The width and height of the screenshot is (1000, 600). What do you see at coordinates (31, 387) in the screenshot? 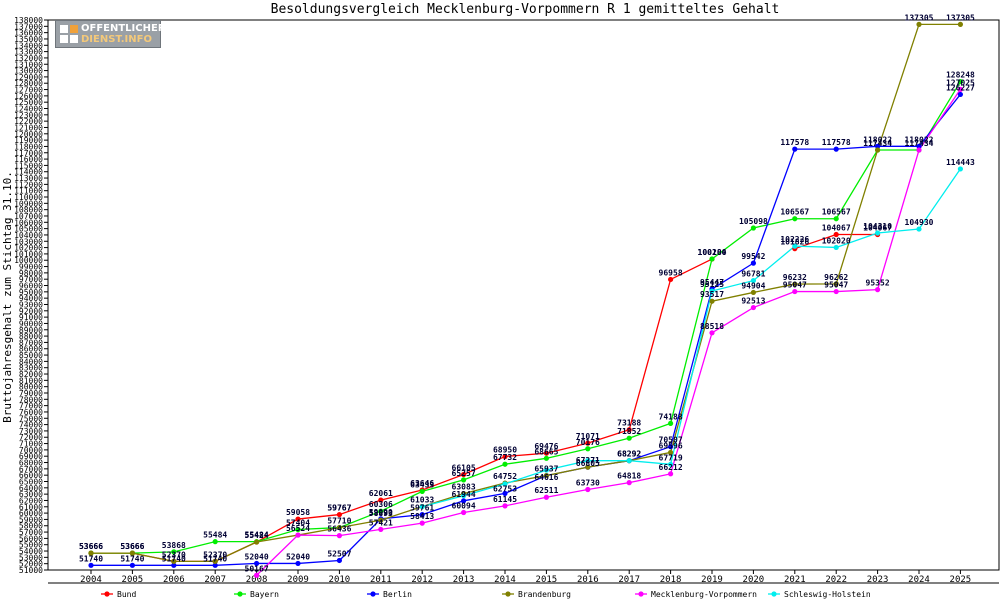
I see `y-tick-label: 80000` at bounding box center [31, 387].